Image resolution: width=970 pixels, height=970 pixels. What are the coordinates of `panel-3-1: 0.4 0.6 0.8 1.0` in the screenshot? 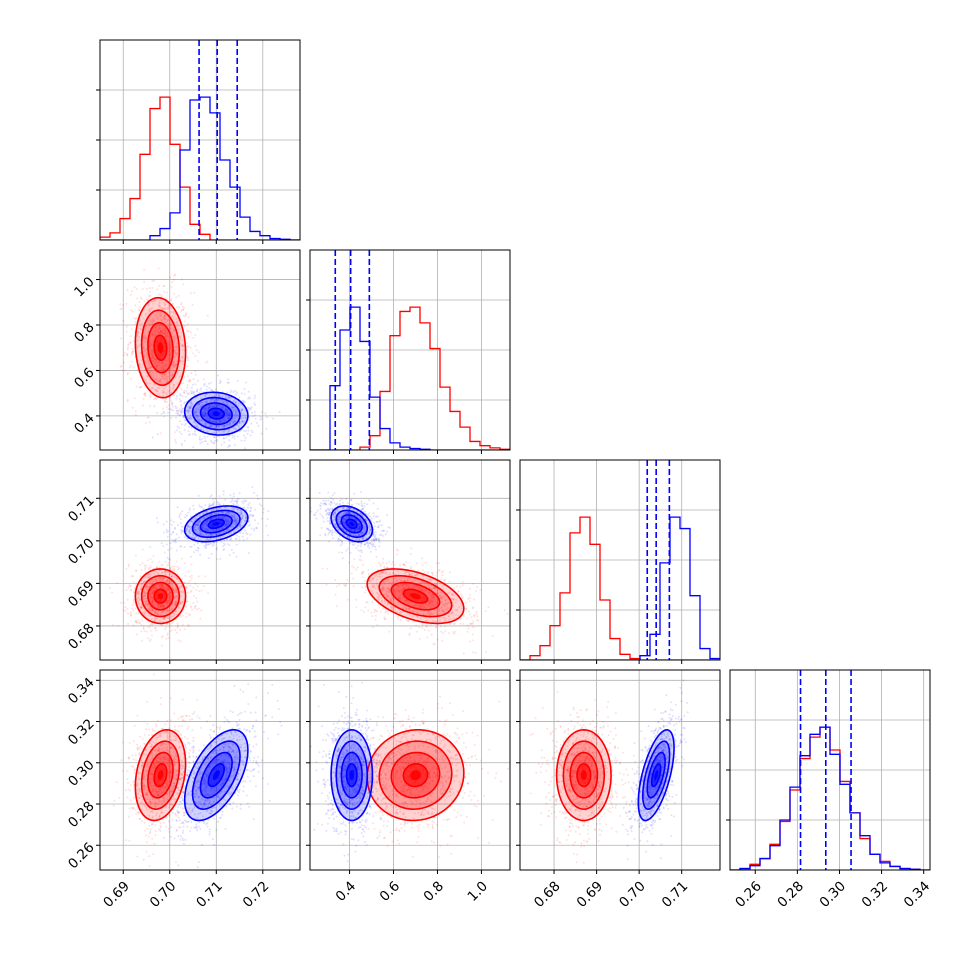 It's located at (408, 787).